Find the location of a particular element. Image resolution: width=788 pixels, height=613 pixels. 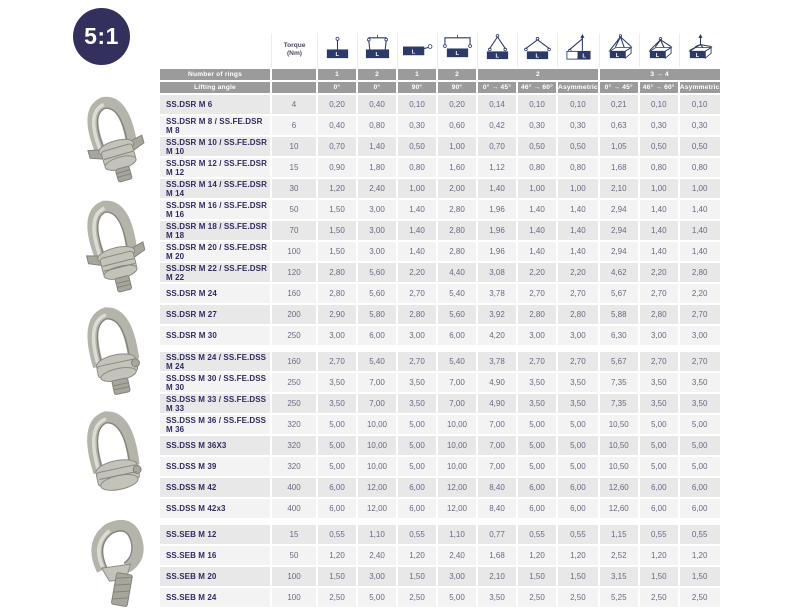

product-name: SS.SEB M 12 is located at coordinates (216, 534).